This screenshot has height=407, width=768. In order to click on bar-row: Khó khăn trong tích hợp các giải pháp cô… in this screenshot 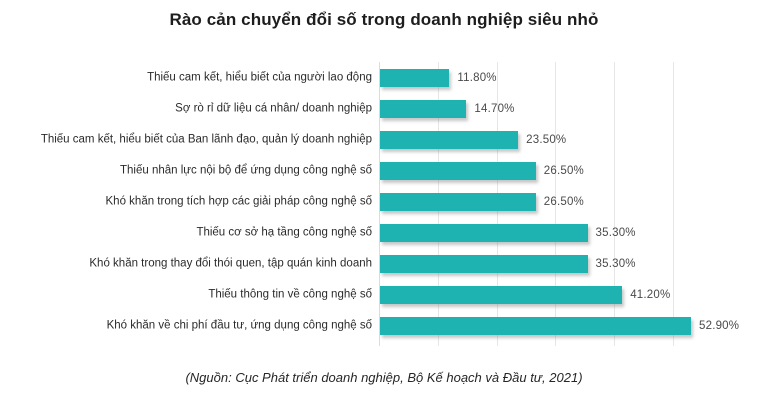, I will do `click(384, 201)`.